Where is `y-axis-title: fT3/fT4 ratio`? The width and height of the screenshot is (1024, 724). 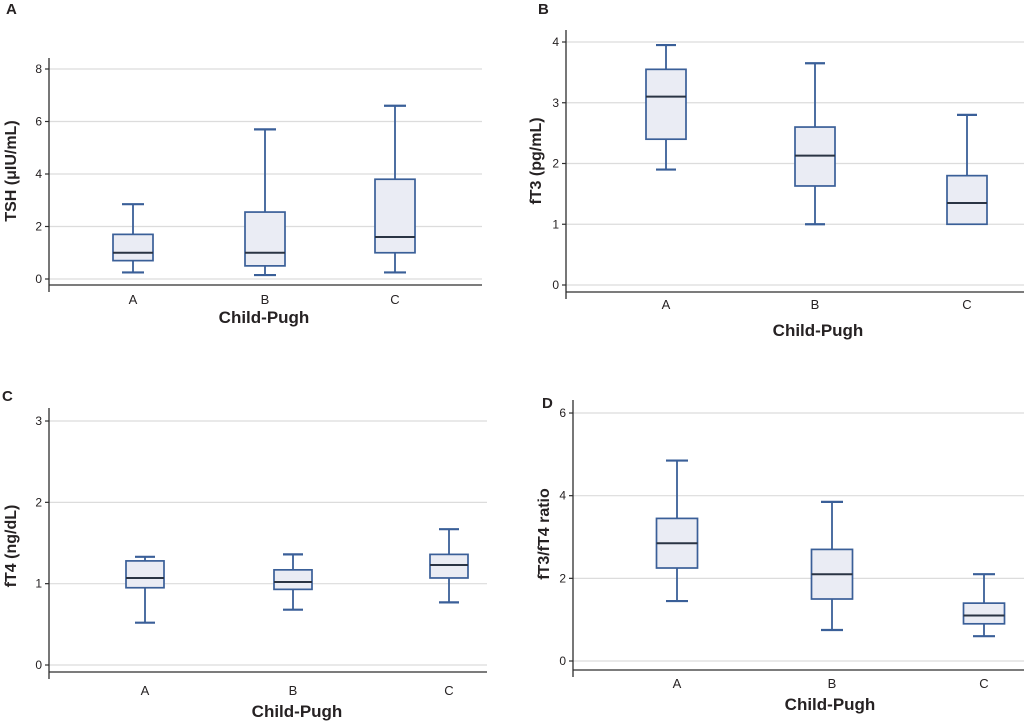 y-axis-title: fT3/fT4 ratio is located at coordinates (544, 534).